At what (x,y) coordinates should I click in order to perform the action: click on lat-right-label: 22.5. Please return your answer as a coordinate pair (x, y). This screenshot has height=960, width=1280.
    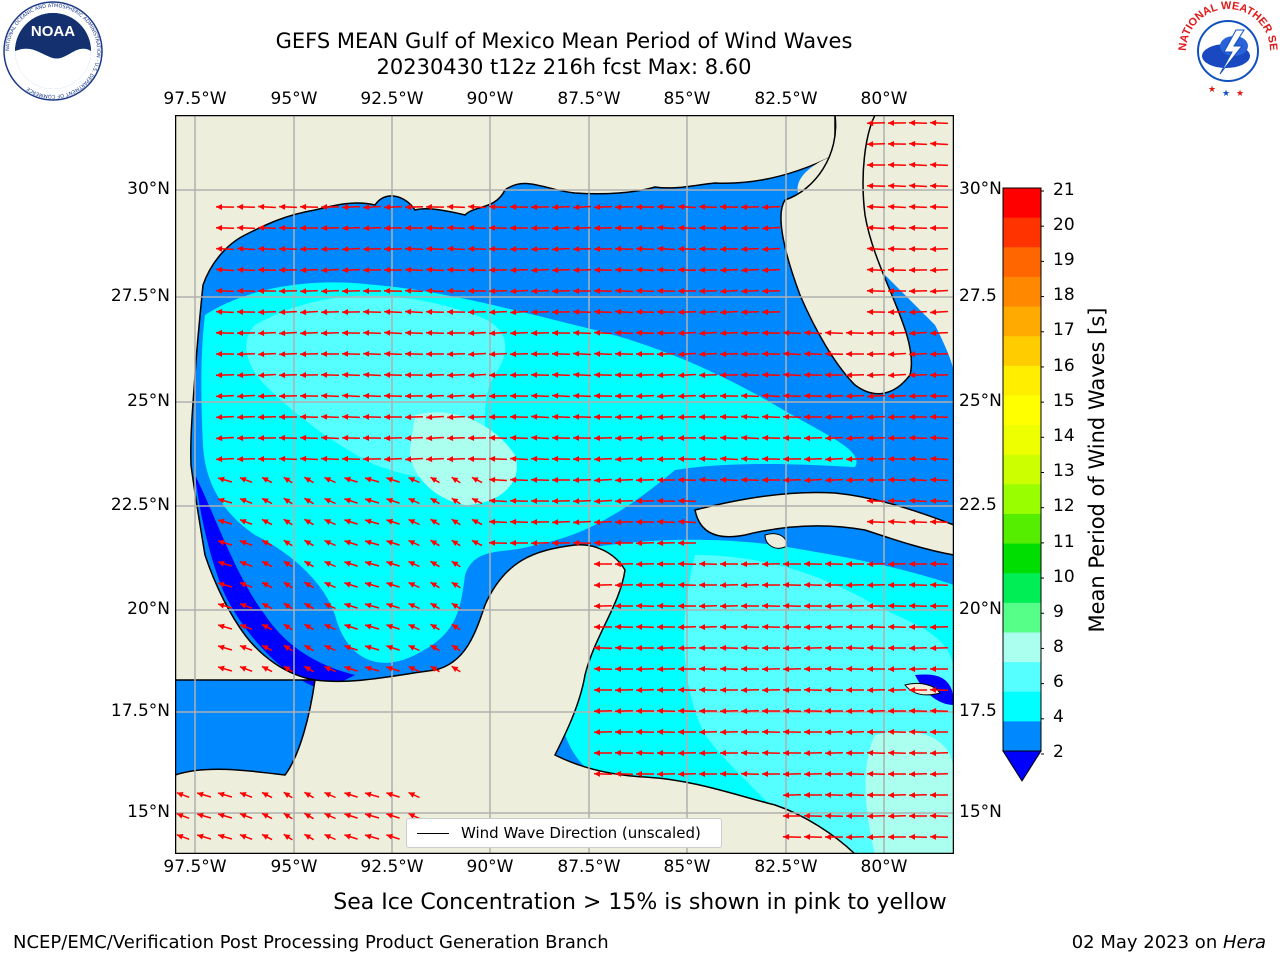
    Looking at the image, I should click on (978, 505).